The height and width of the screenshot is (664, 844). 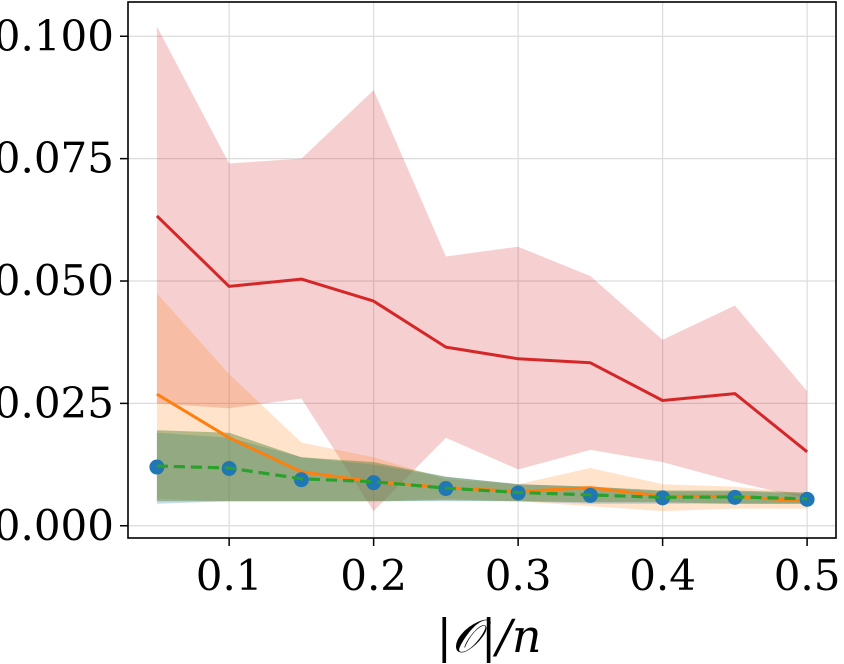 I want to click on series-3-line-overlay, so click(x=482, y=482).